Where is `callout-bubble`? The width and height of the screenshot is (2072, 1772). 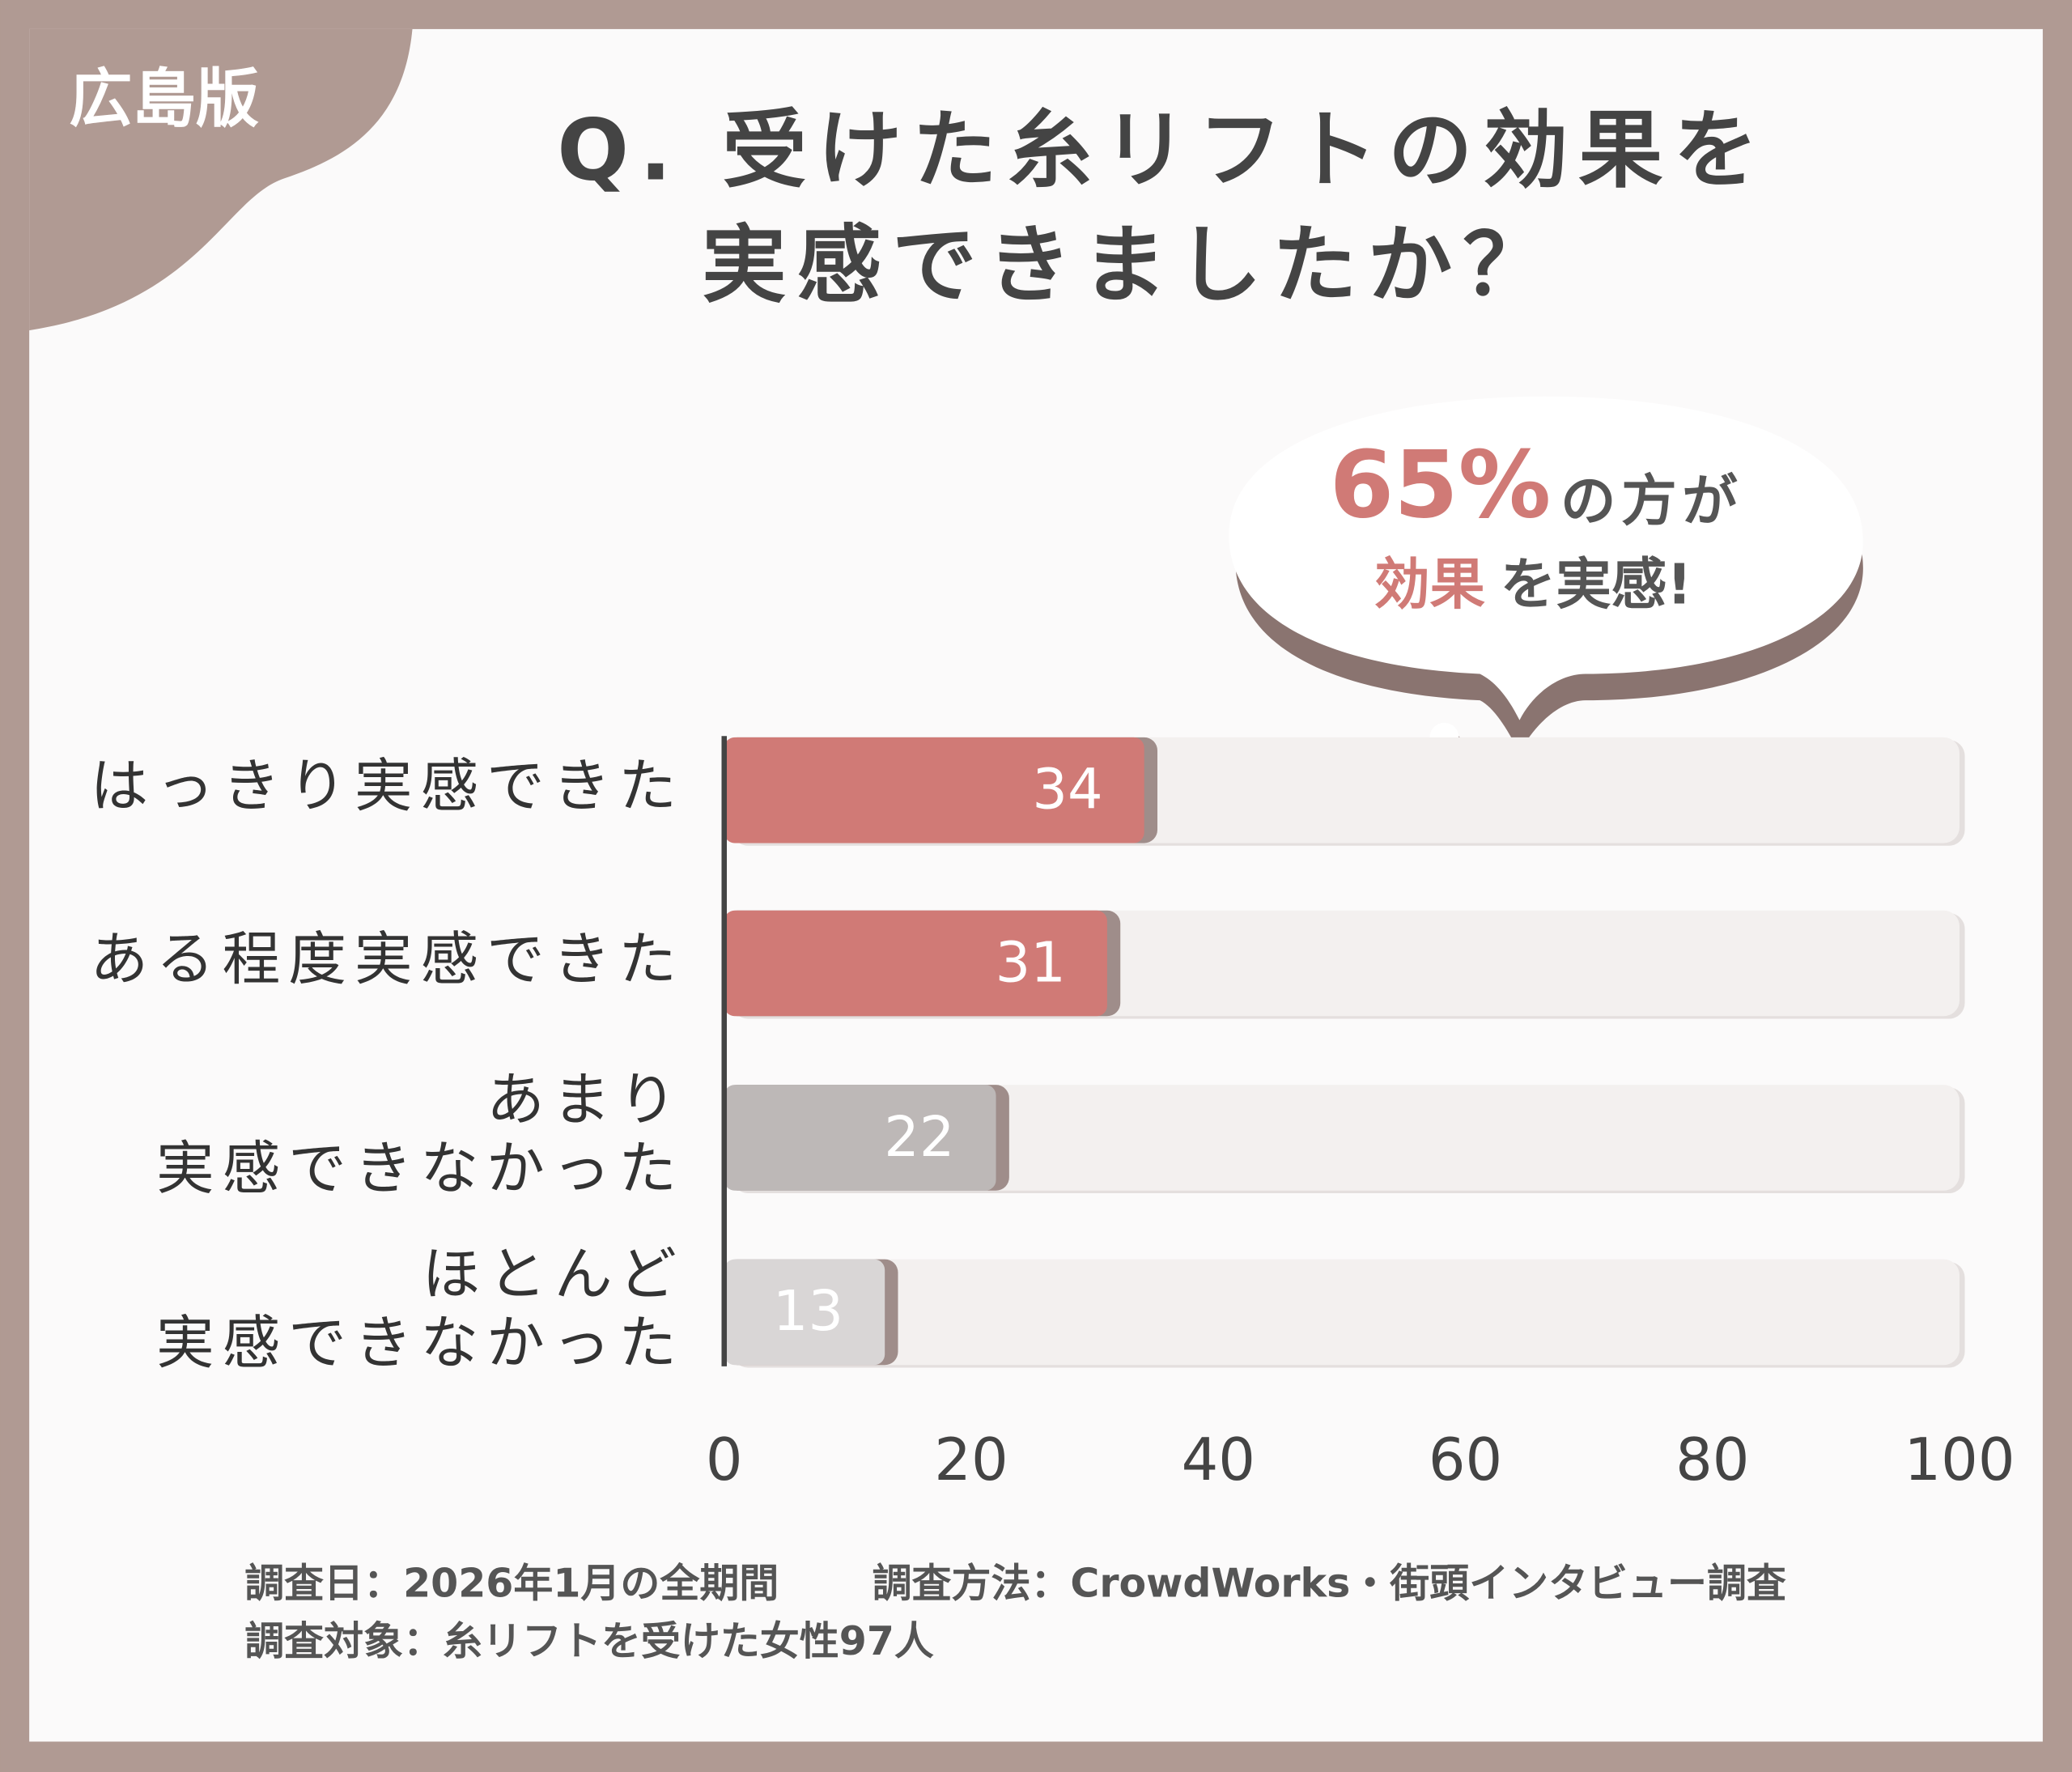 callout-bubble is located at coordinates (1546, 558).